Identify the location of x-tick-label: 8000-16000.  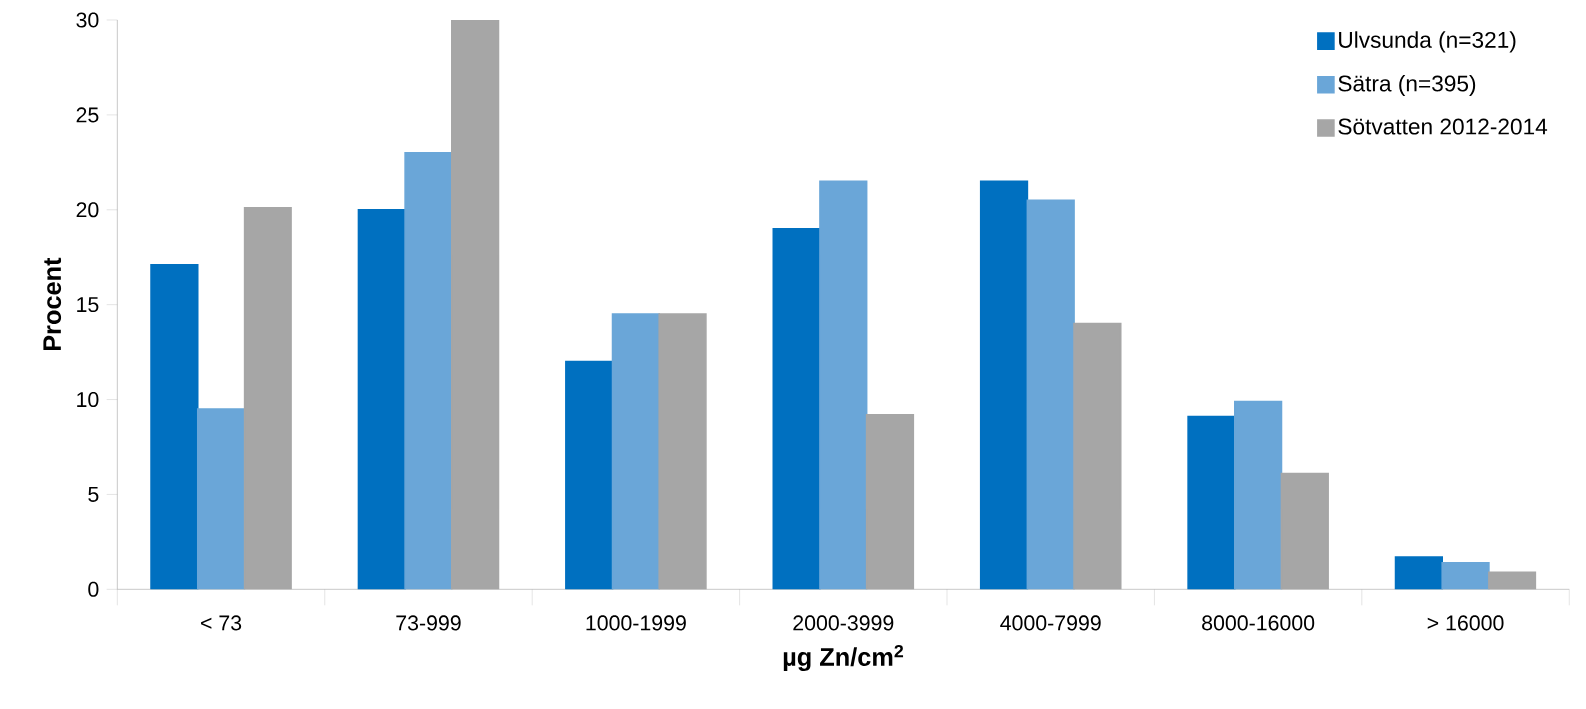
(1258, 623).